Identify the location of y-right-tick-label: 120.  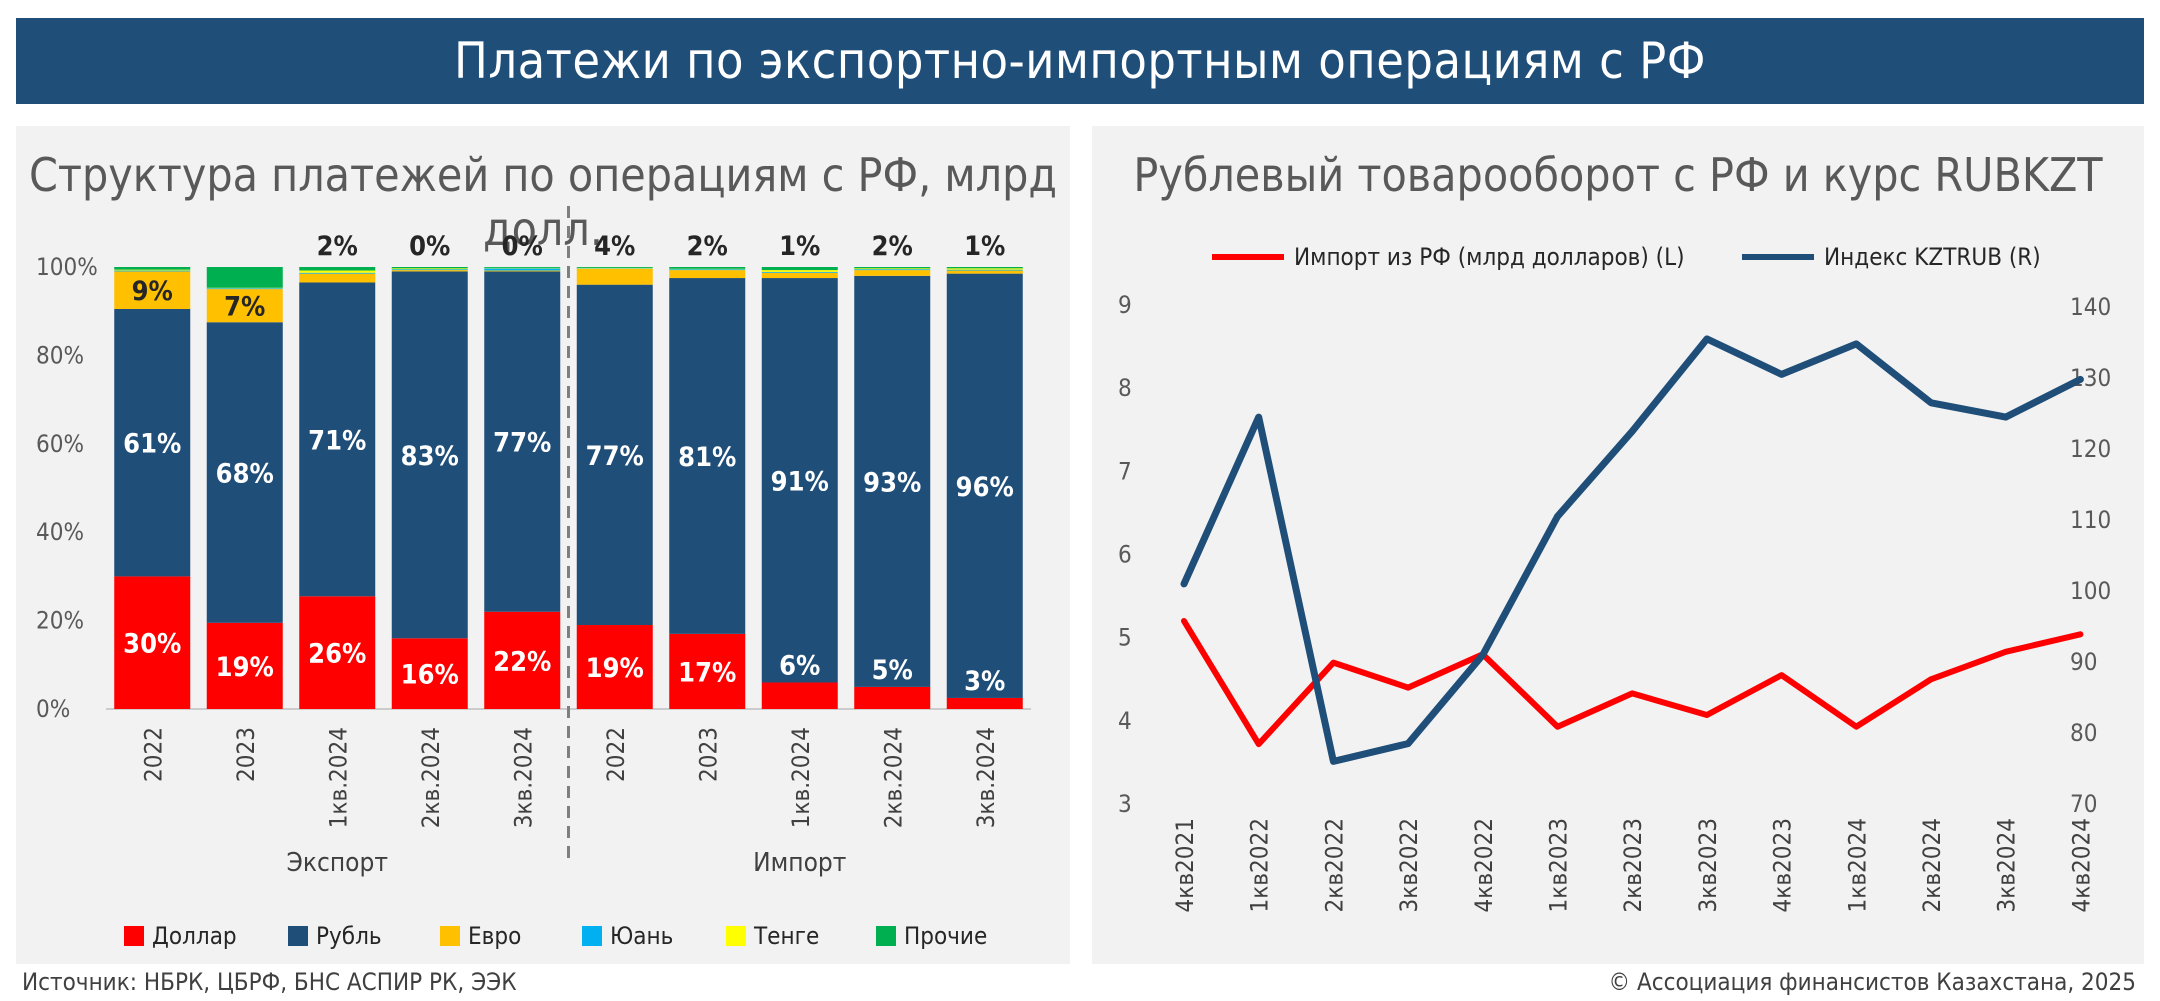
(2090, 449).